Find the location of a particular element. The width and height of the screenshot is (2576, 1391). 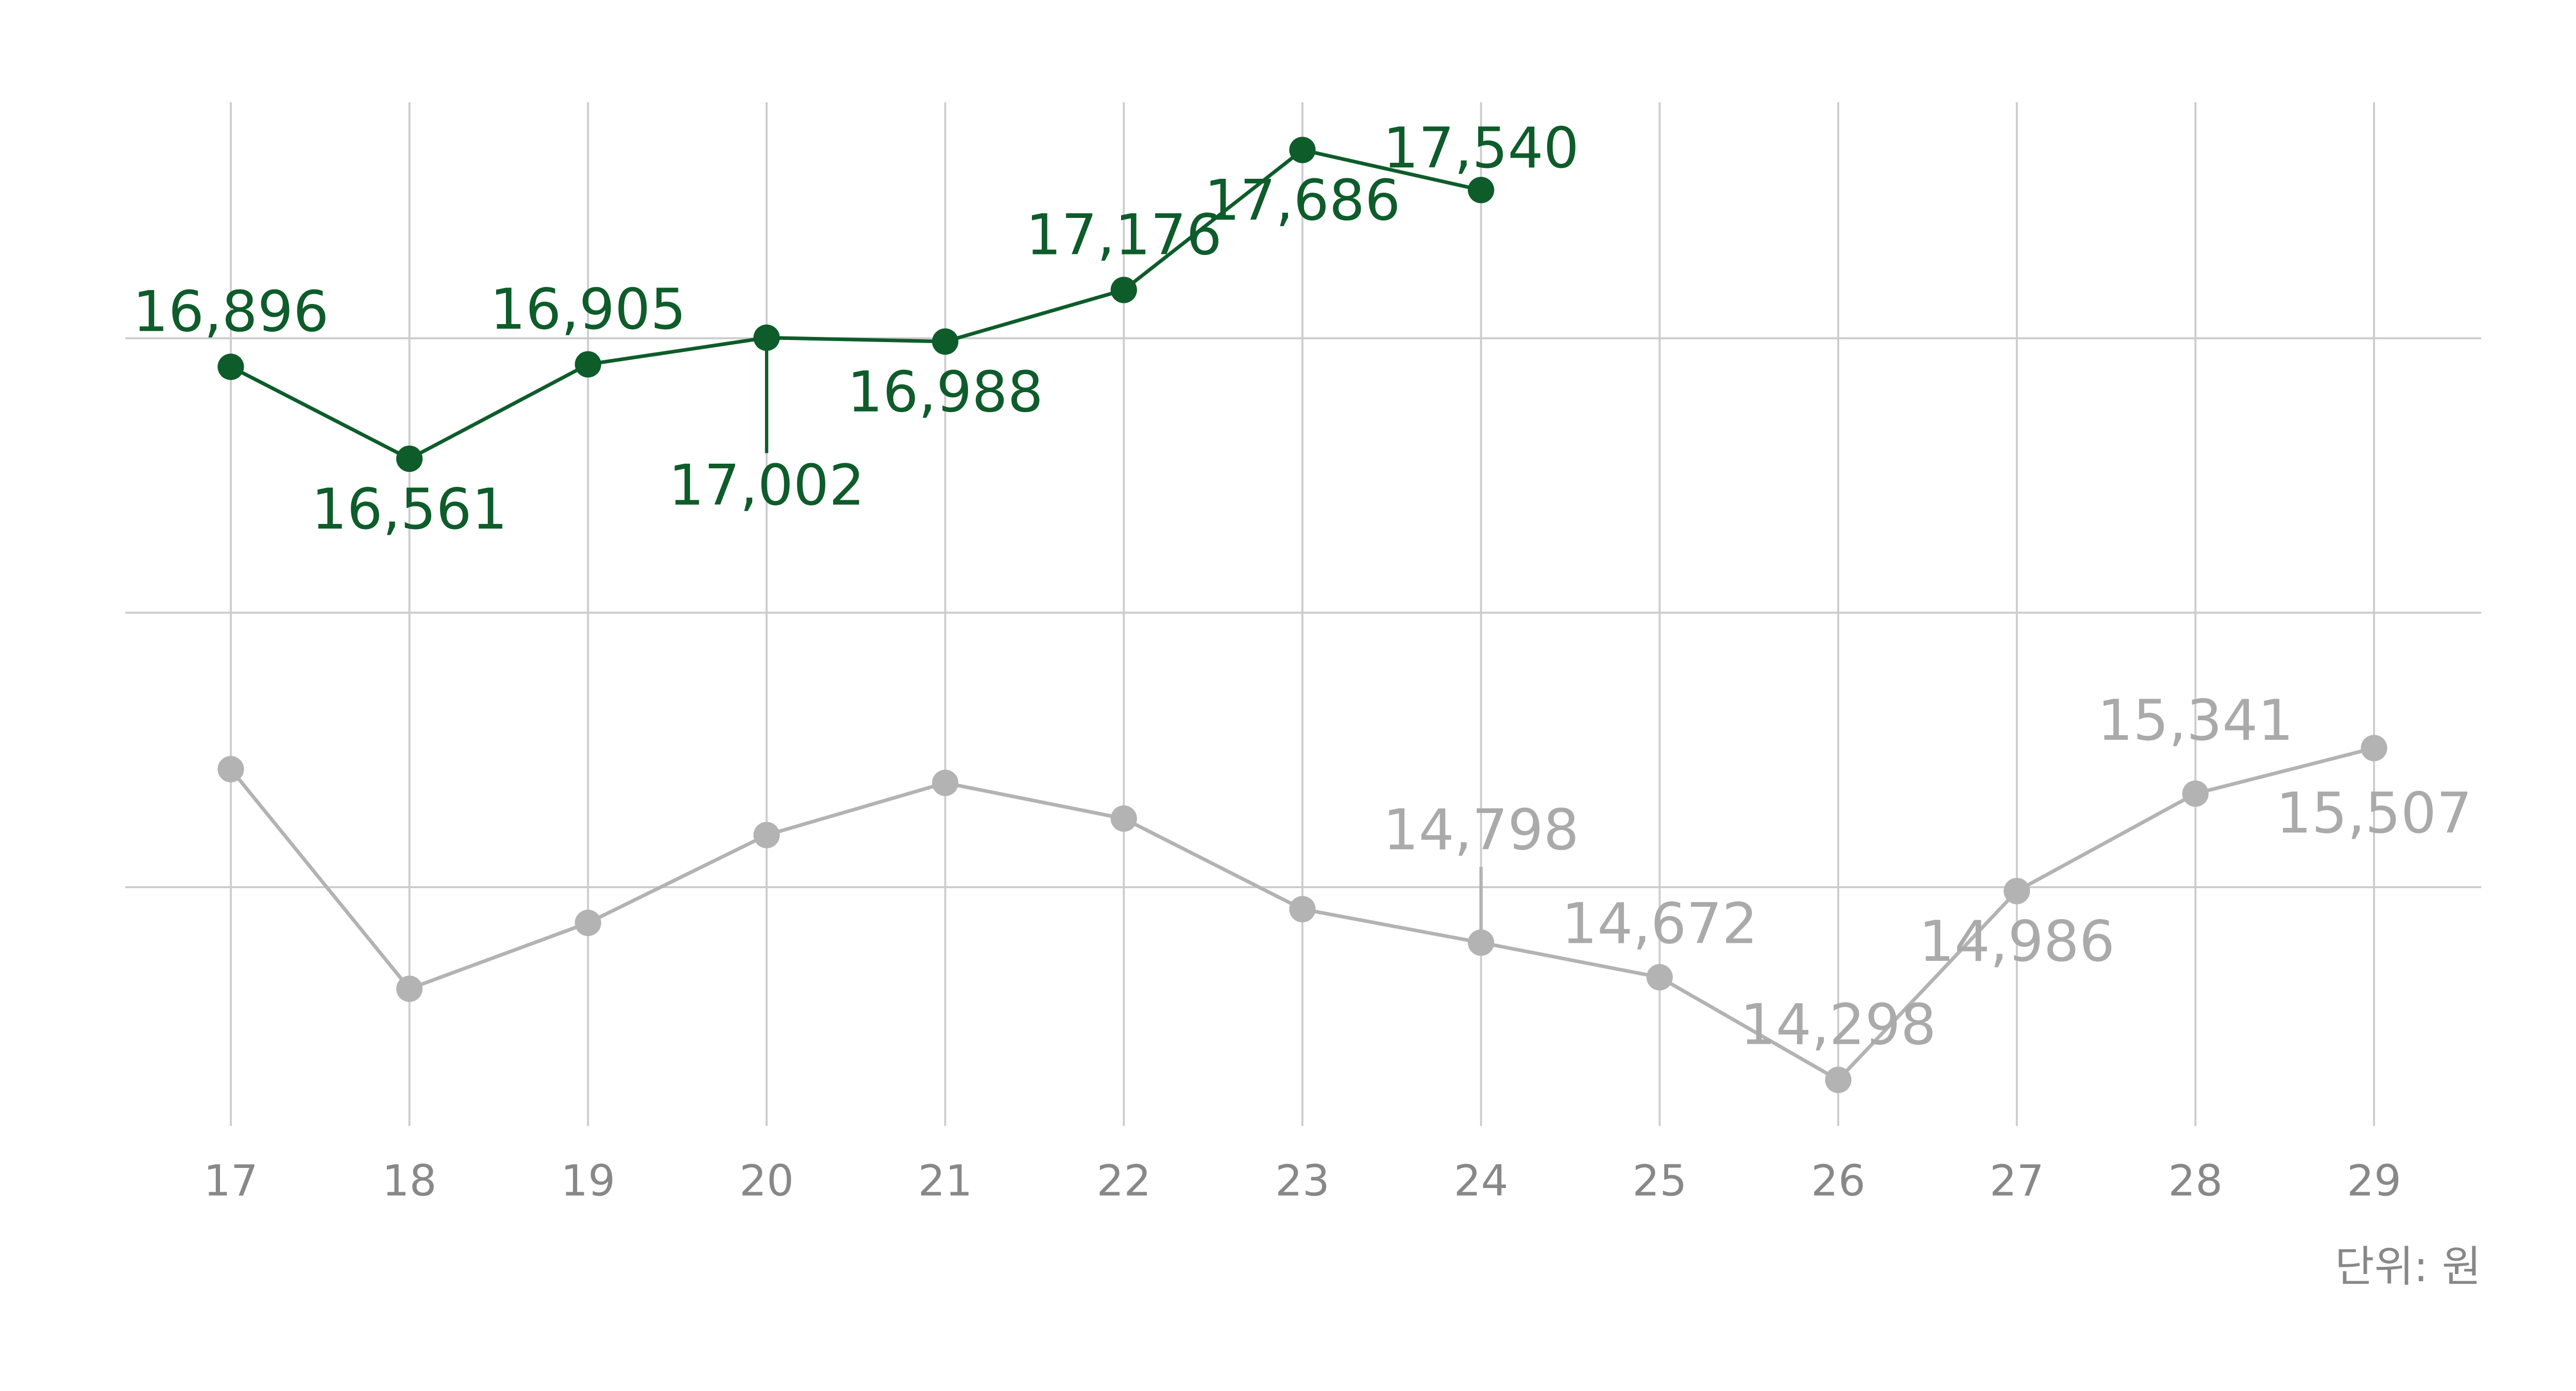

data-label: 16,905 is located at coordinates (588, 309).